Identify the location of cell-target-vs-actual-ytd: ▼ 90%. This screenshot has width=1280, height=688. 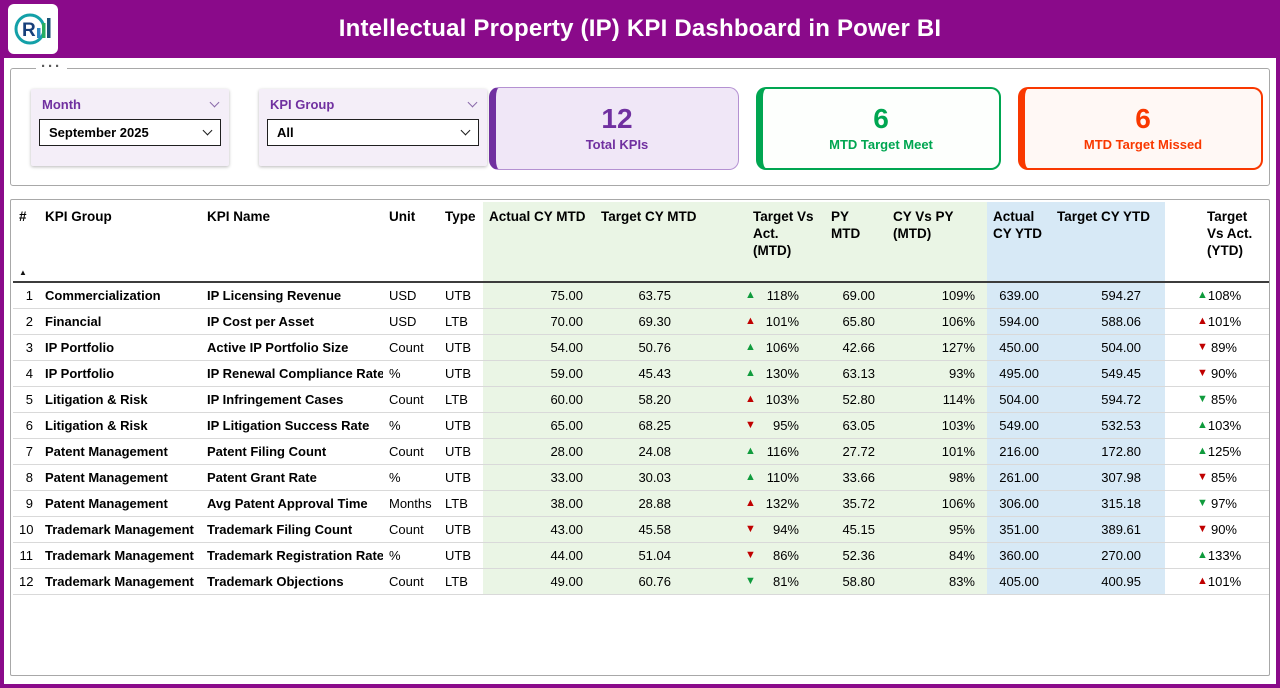
(1217, 373).